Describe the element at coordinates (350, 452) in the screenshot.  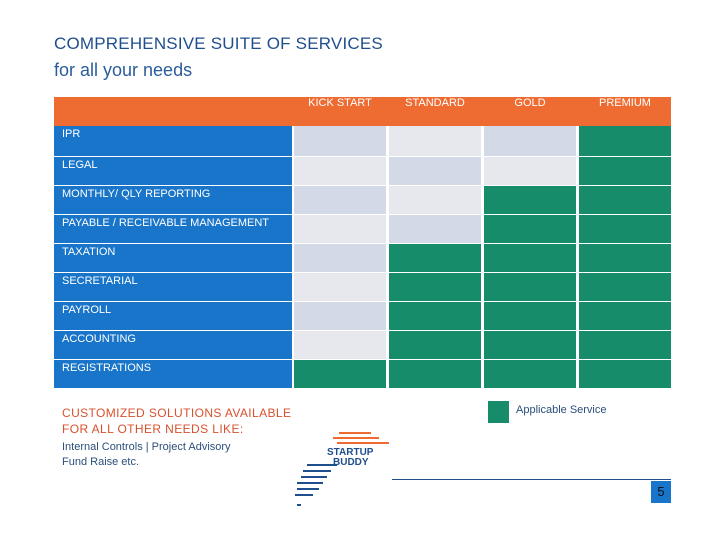
I see `logo-text-line1: STARTUP` at that location.